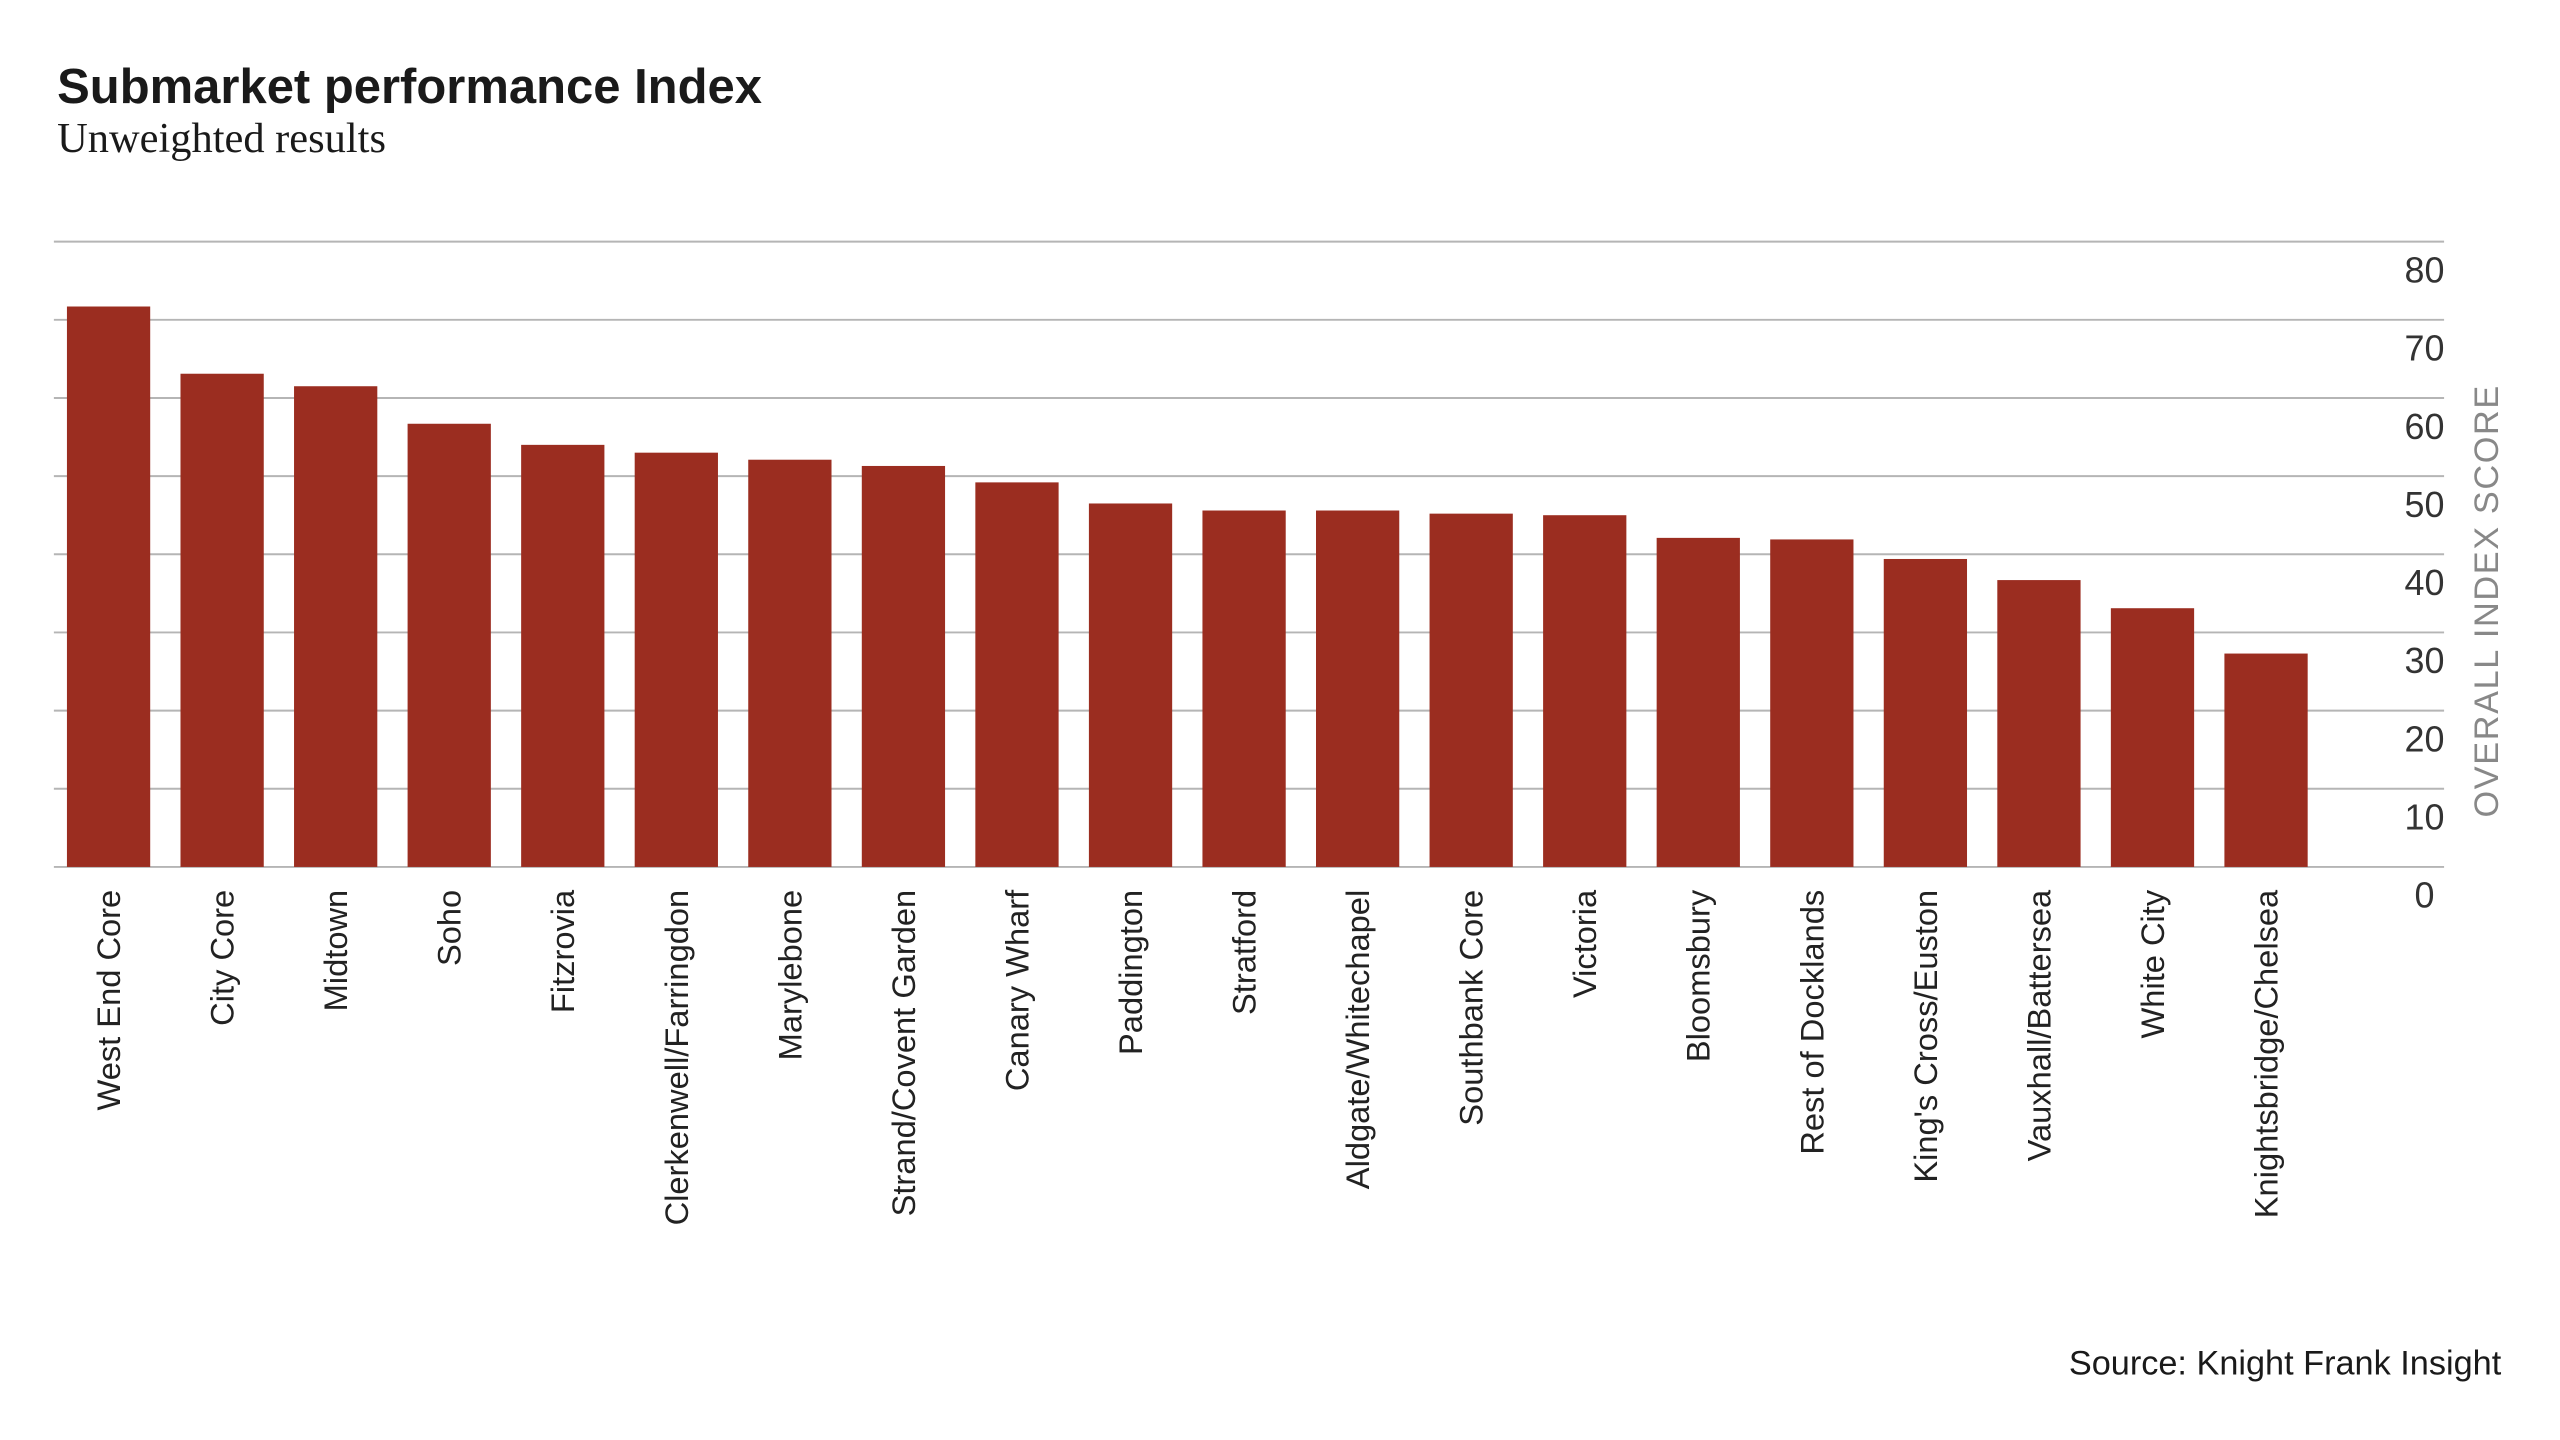  What do you see at coordinates (562, 951) in the screenshot?
I see `x-tick-label: Fitzrovia` at bounding box center [562, 951].